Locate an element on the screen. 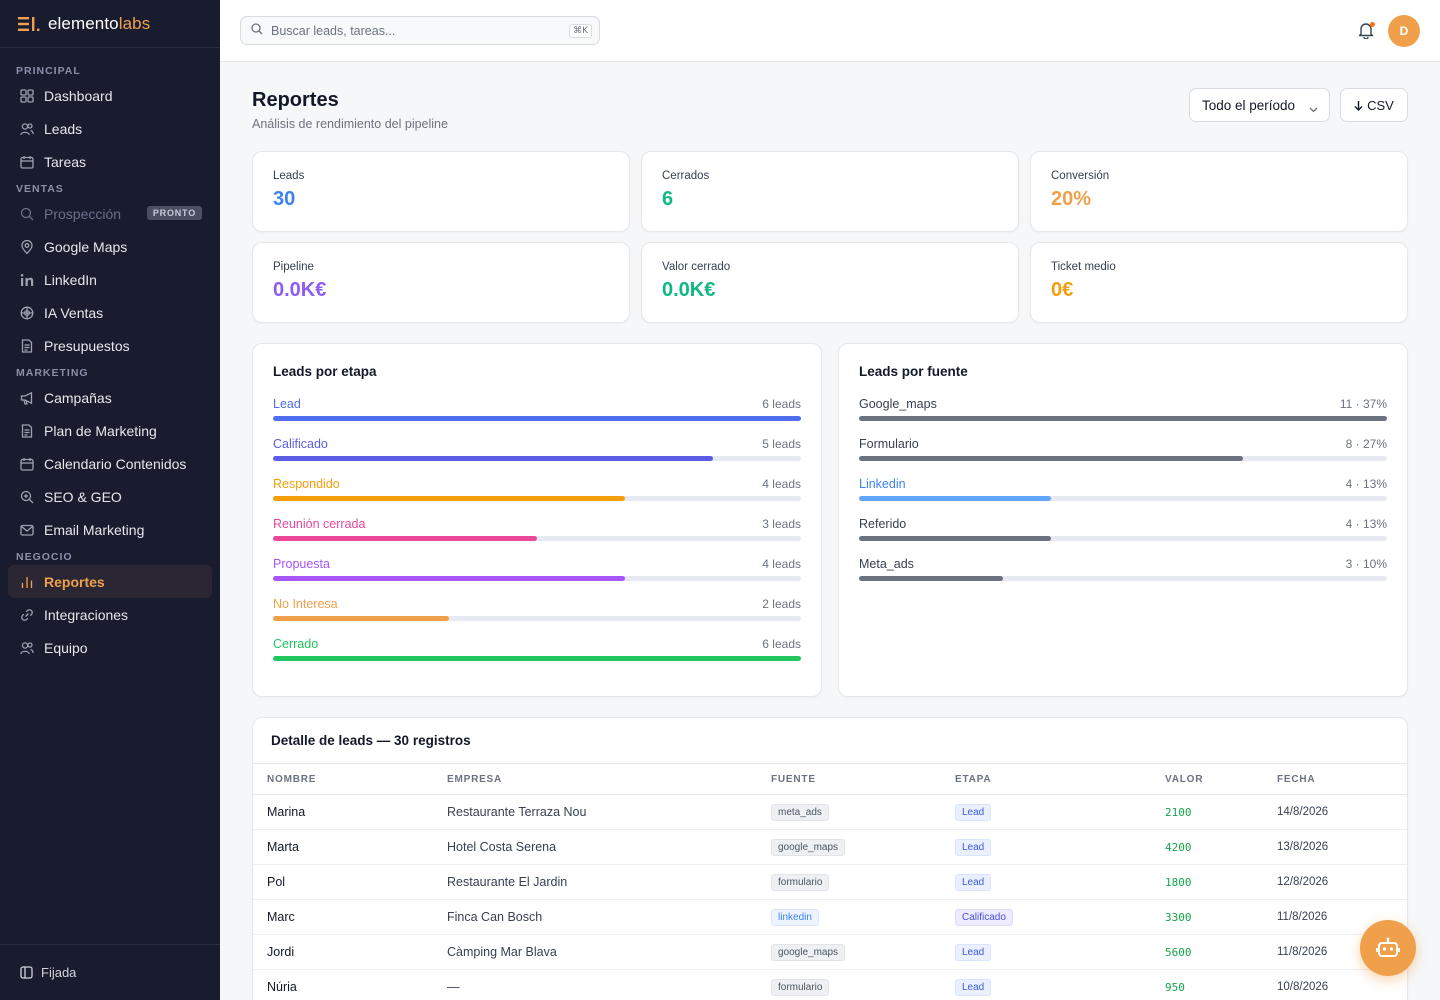  notifications-button is located at coordinates (1367, 31).